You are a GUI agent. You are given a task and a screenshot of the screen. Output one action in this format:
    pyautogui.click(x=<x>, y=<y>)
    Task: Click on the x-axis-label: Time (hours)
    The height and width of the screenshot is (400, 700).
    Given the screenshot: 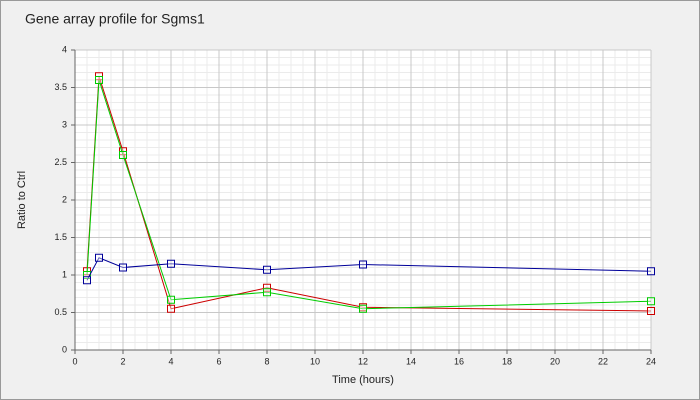 What is the action you would take?
    pyautogui.click(x=363, y=380)
    